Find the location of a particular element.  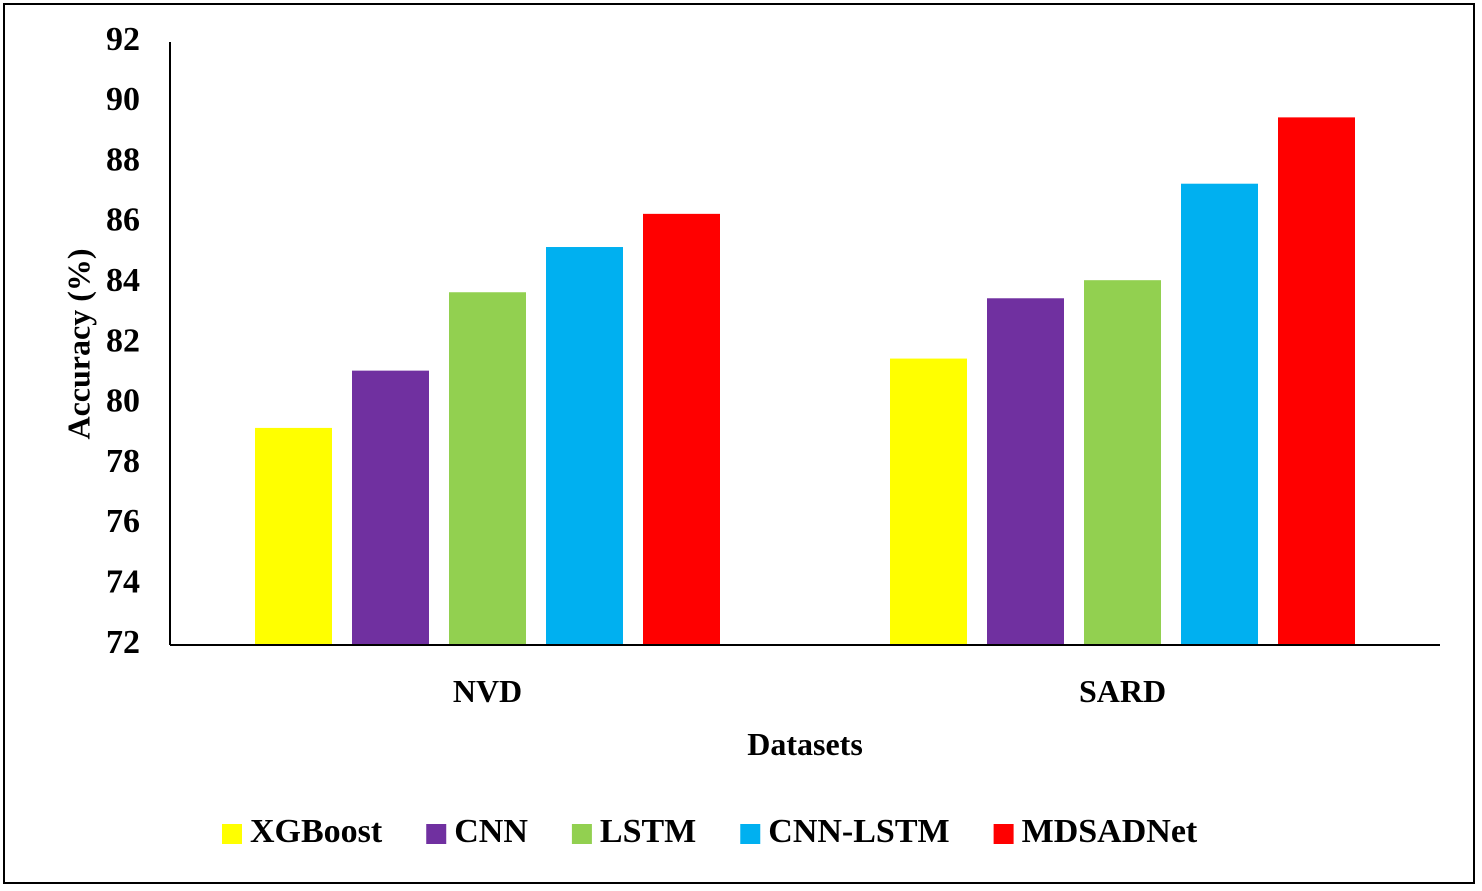

x-category-label: NVD is located at coordinates (487, 691).